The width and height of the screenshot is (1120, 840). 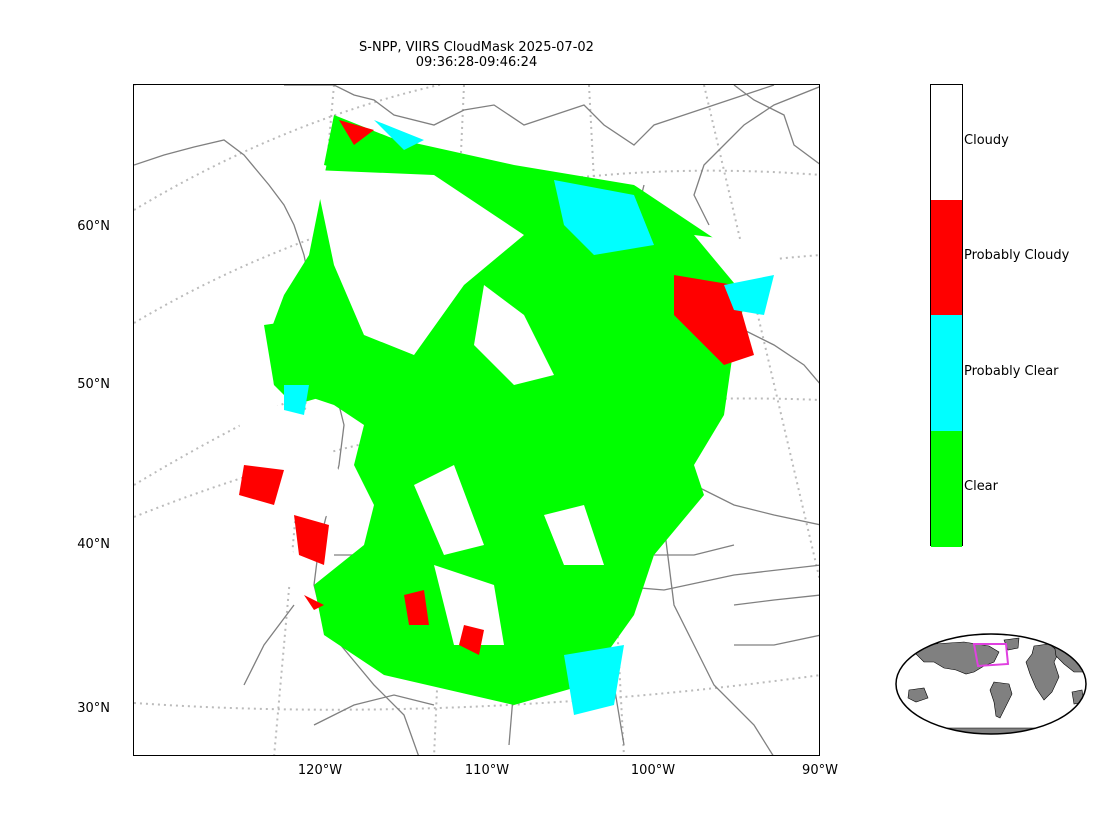 What do you see at coordinates (991, 730) in the screenshot?
I see `antarctica-shape` at bounding box center [991, 730].